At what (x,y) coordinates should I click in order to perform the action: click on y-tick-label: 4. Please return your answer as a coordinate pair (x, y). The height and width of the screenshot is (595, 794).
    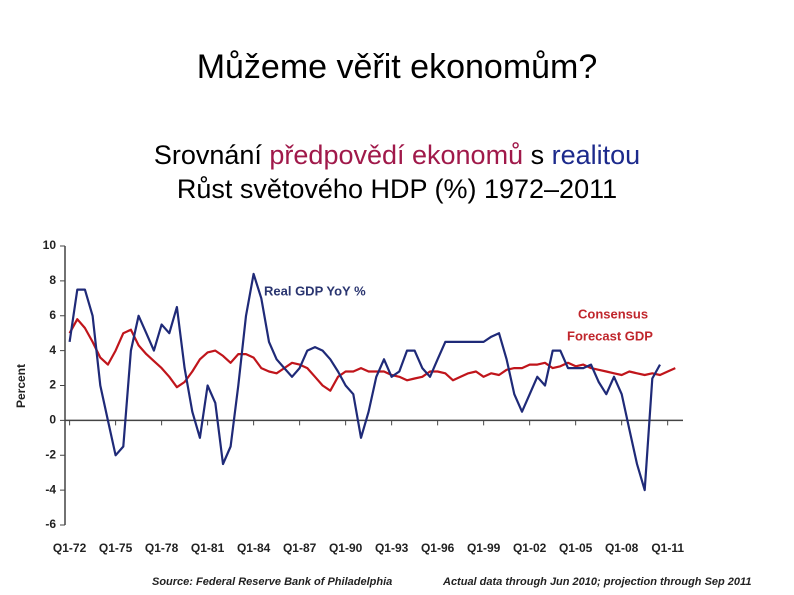
    Looking at the image, I should click on (52, 350).